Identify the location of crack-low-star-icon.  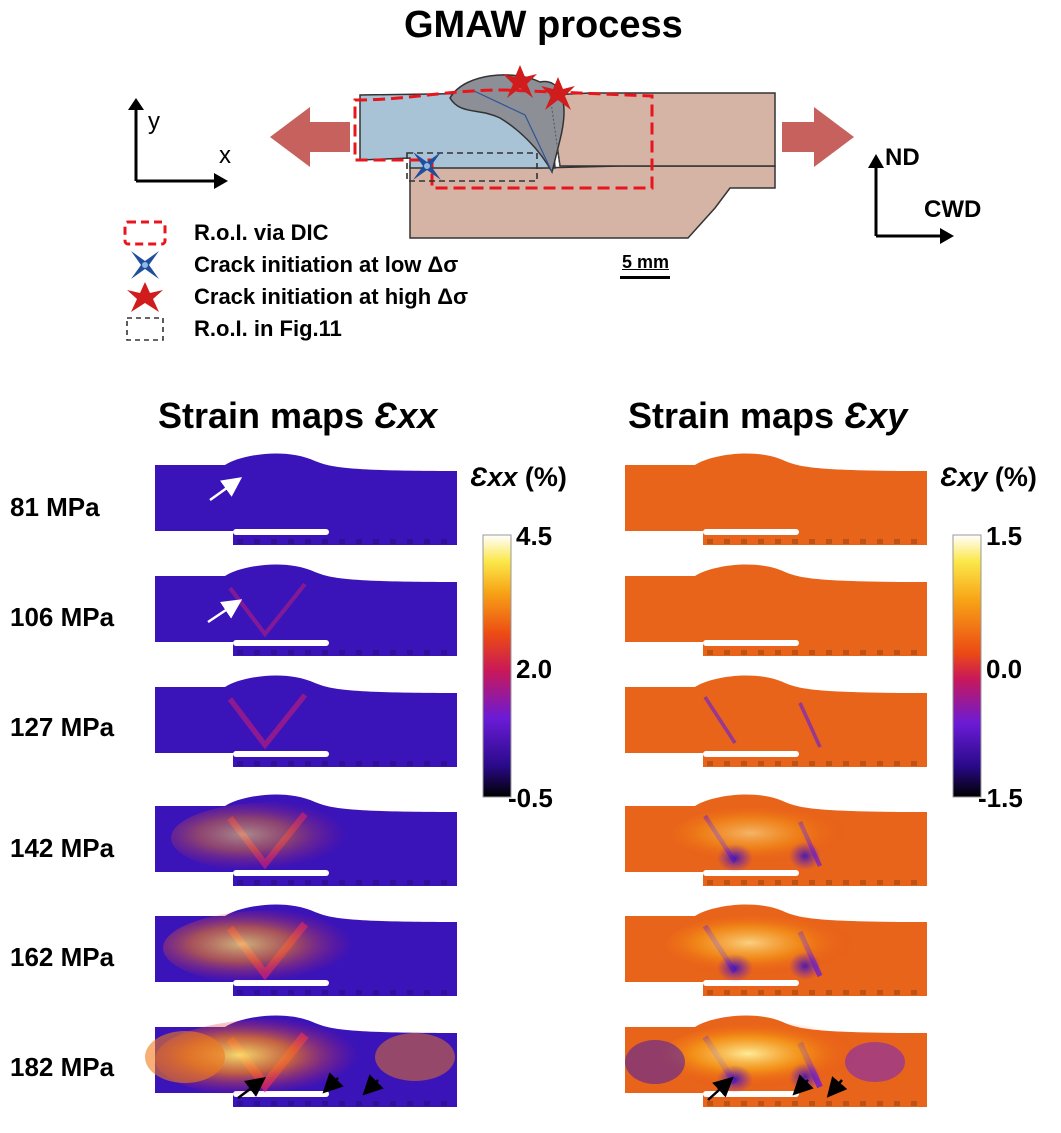
(427, 166).